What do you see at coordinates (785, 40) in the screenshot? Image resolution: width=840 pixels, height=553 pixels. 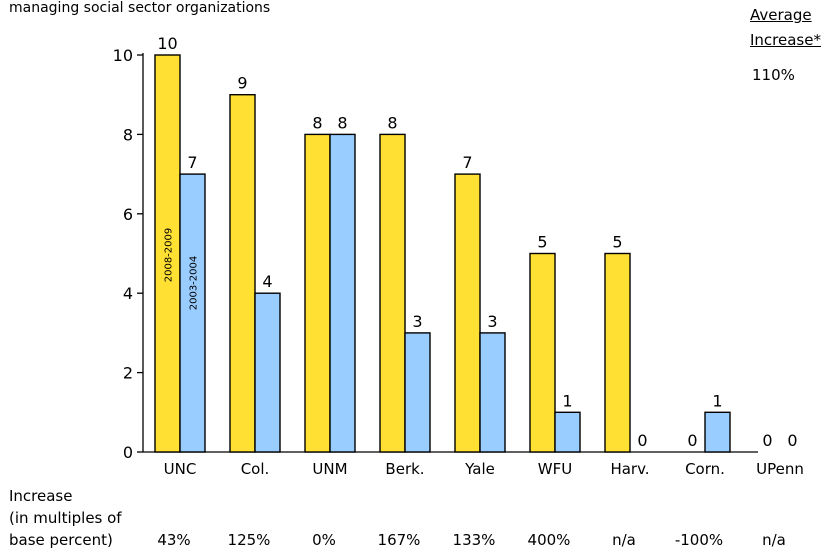 I see `average-increase-header-line2: Increase*` at bounding box center [785, 40].